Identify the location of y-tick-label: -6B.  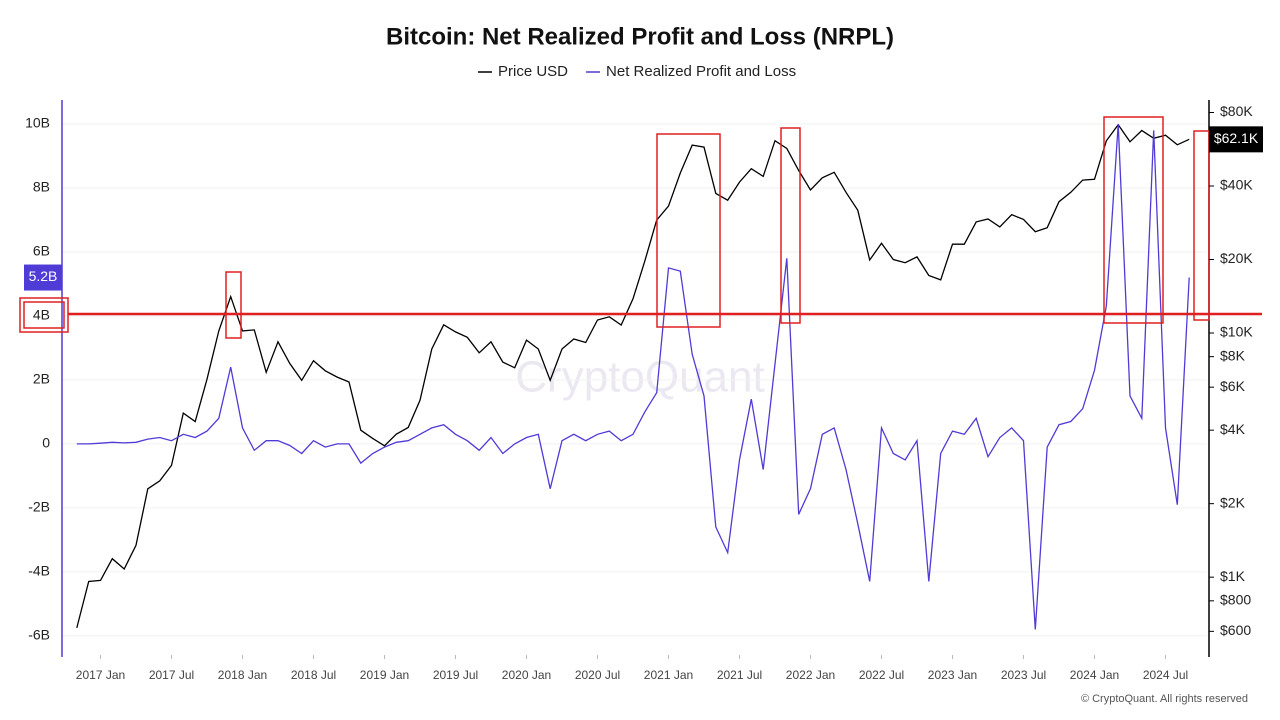
(39, 635).